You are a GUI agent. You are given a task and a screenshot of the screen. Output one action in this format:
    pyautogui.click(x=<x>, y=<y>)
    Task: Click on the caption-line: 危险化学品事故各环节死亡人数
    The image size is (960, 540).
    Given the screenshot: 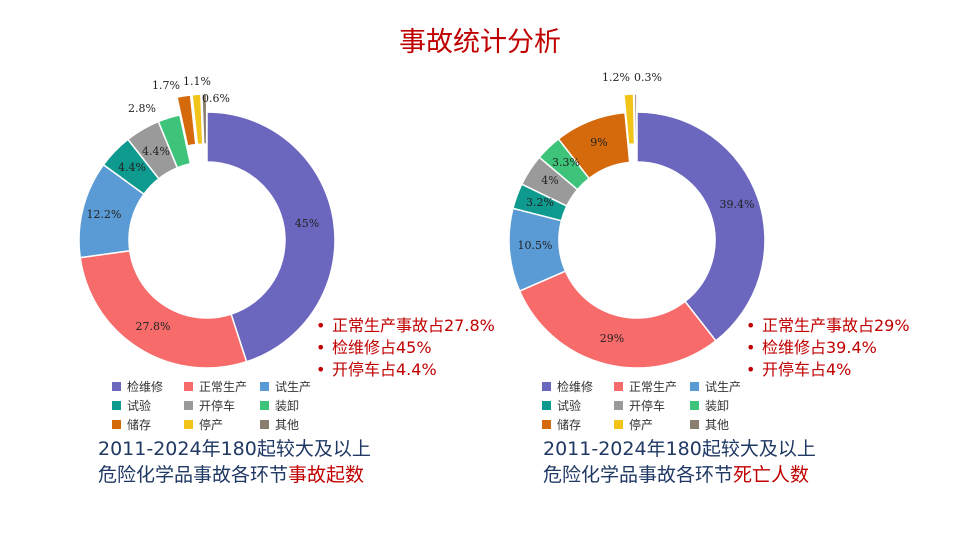 What is the action you would take?
    pyautogui.click(x=676, y=475)
    